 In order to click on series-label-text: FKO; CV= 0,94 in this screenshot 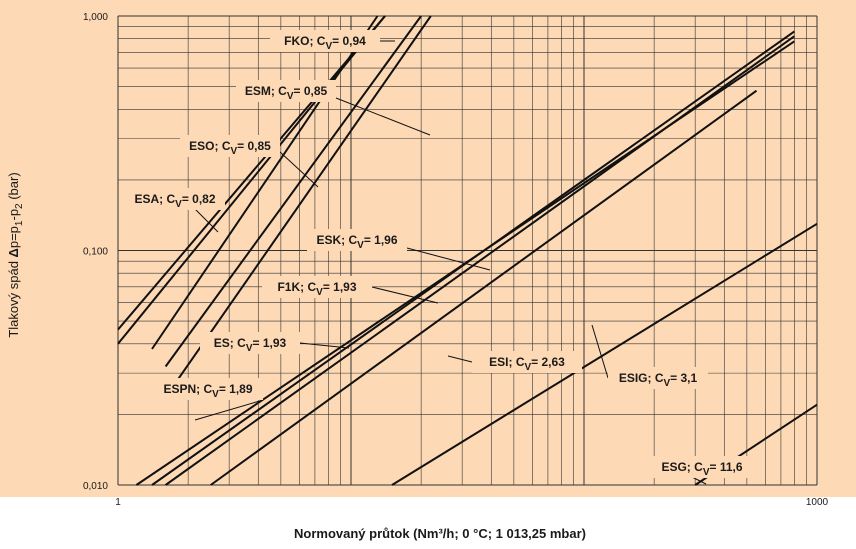, I will do `click(325, 43)`.